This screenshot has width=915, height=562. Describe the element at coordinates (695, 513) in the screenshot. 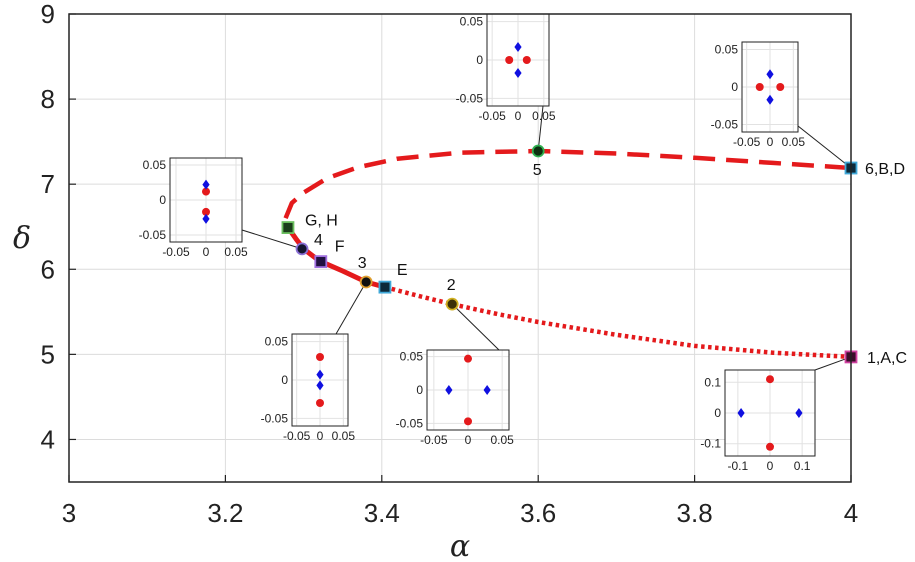

I see `x-tick-label: 3.8` at that location.